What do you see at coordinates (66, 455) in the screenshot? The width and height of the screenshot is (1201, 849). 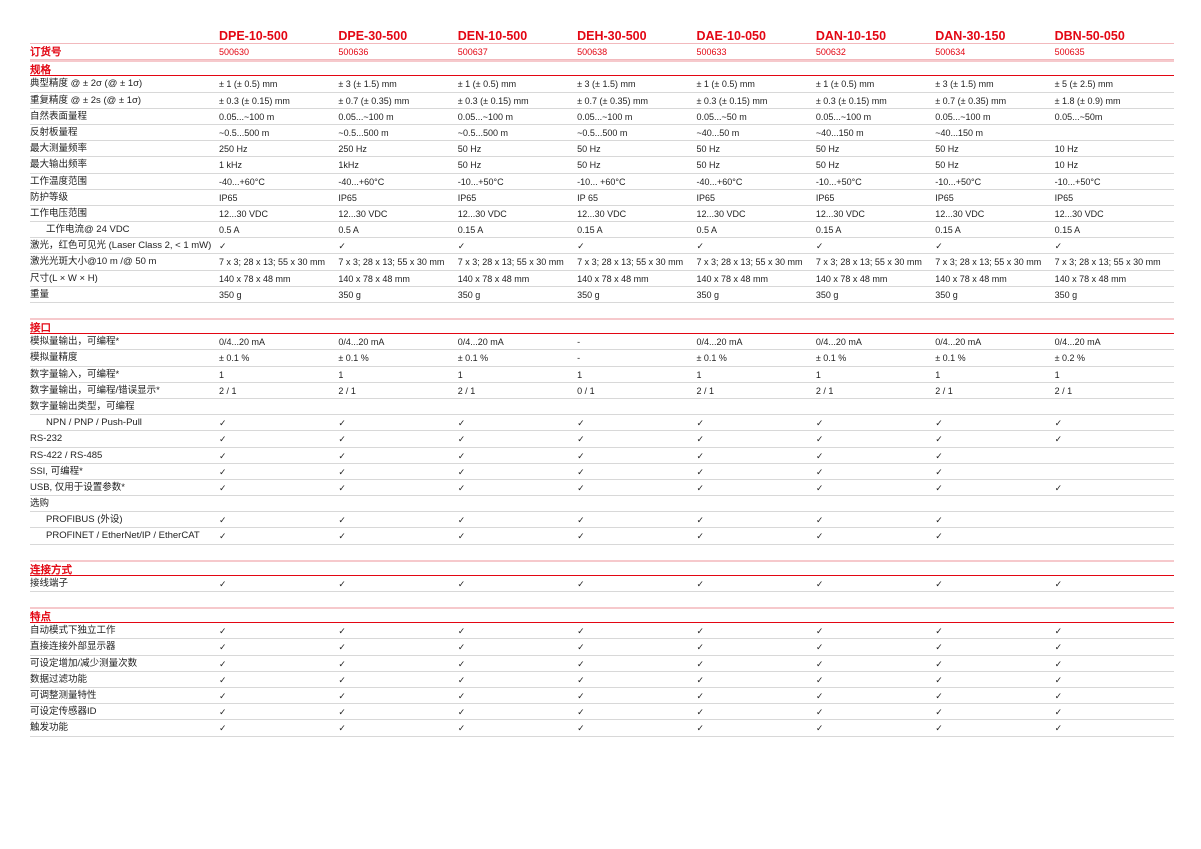 I see `row-label: RS-422 / RS-485` at bounding box center [66, 455].